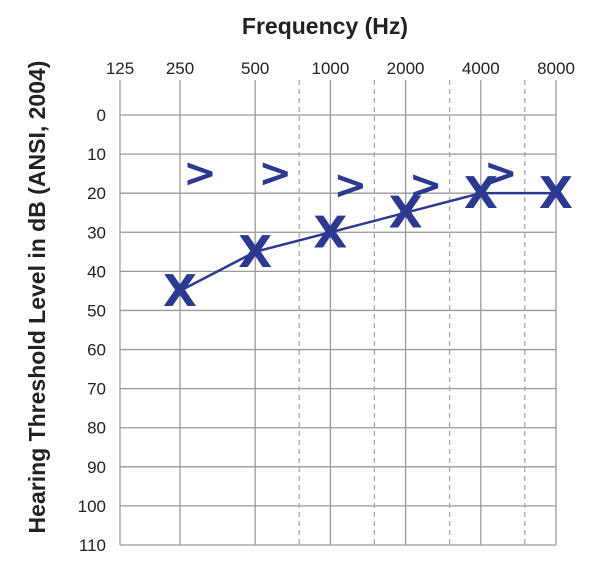 The height and width of the screenshot is (573, 600). I want to click on y-tick-label: 0, so click(101, 115).